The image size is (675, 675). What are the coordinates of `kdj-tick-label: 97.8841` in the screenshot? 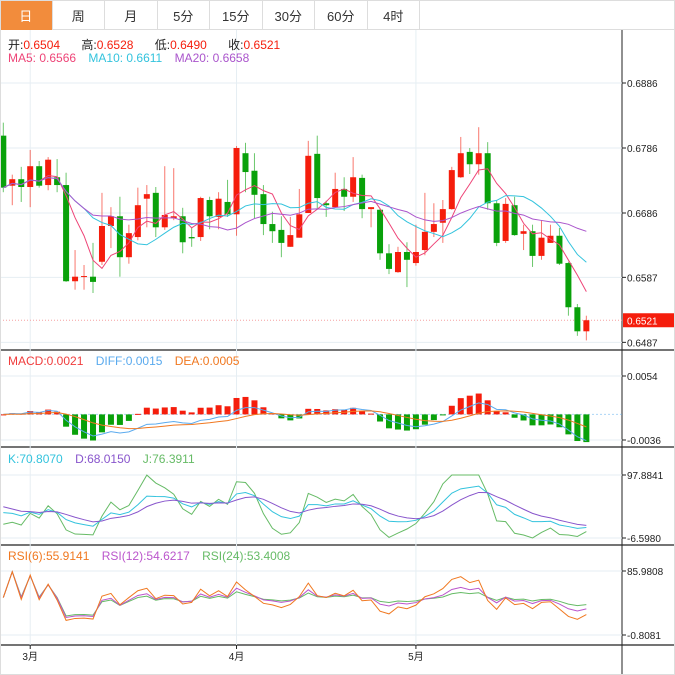 It's located at (645, 476).